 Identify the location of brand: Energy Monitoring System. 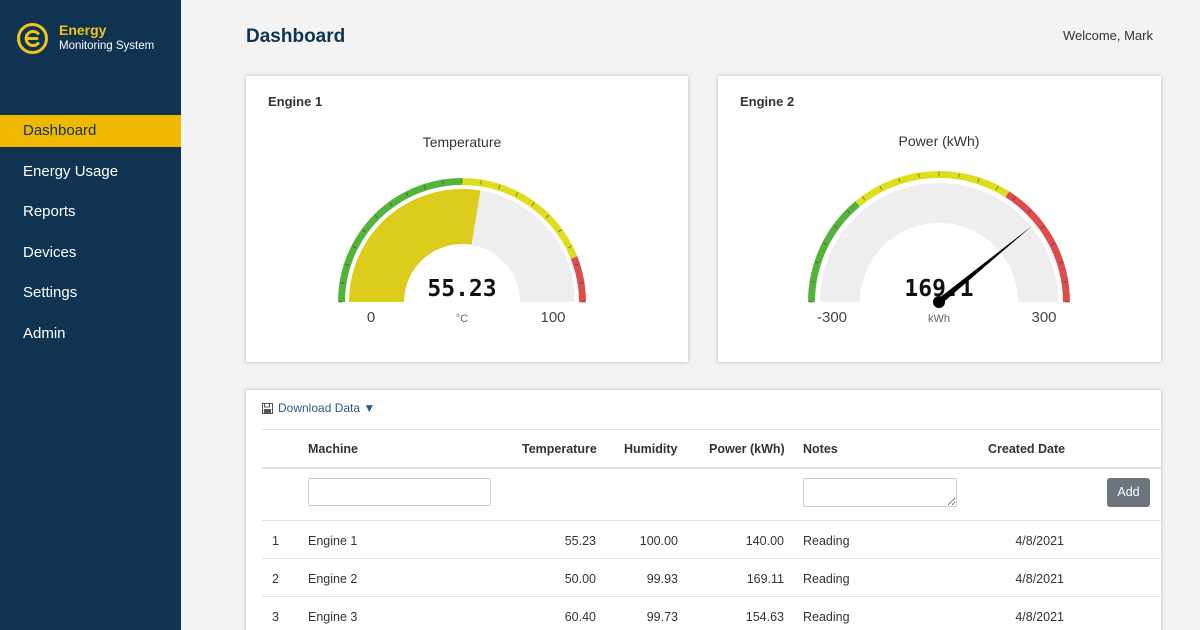
(85, 38).